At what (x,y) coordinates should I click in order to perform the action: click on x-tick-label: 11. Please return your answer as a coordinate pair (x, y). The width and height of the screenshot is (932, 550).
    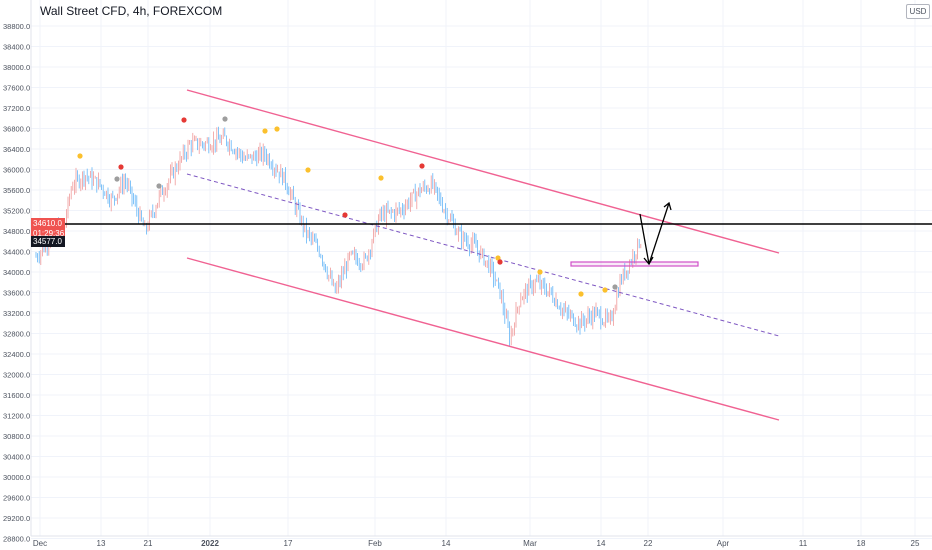
    Looking at the image, I should click on (803, 543).